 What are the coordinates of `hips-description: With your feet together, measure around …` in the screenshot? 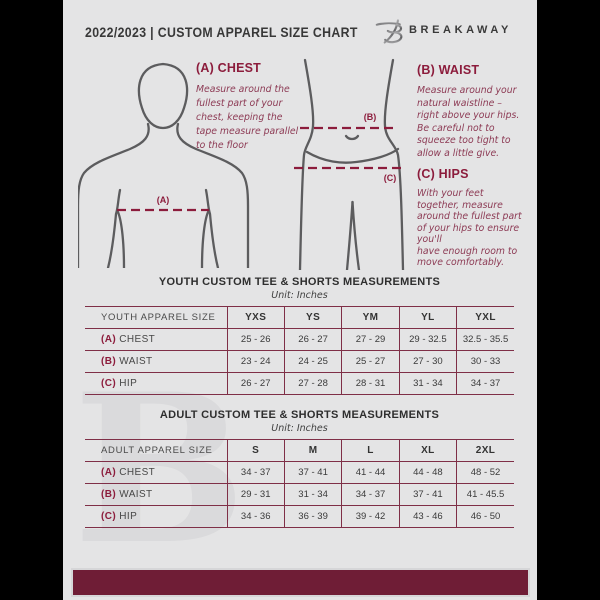 It's located at (469, 228).